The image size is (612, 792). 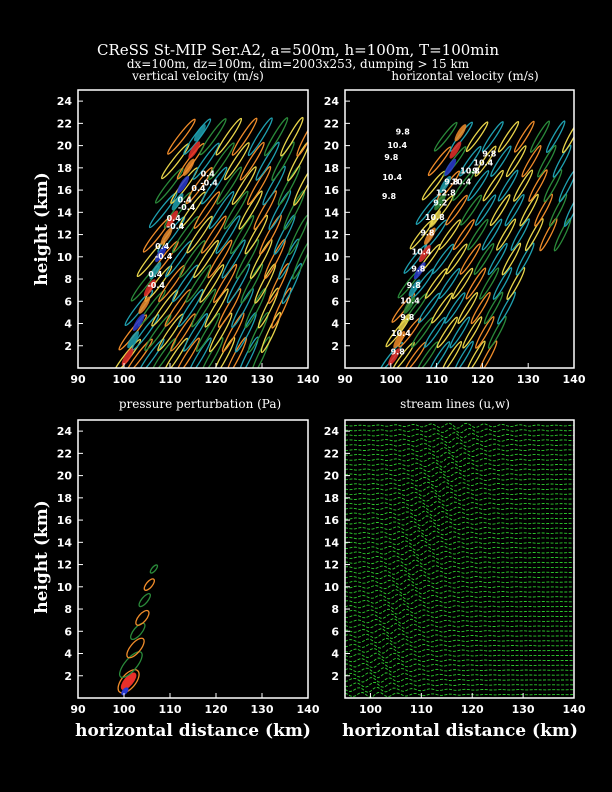 I want to click on y-axis-label-top: height (km), so click(x=42, y=229).